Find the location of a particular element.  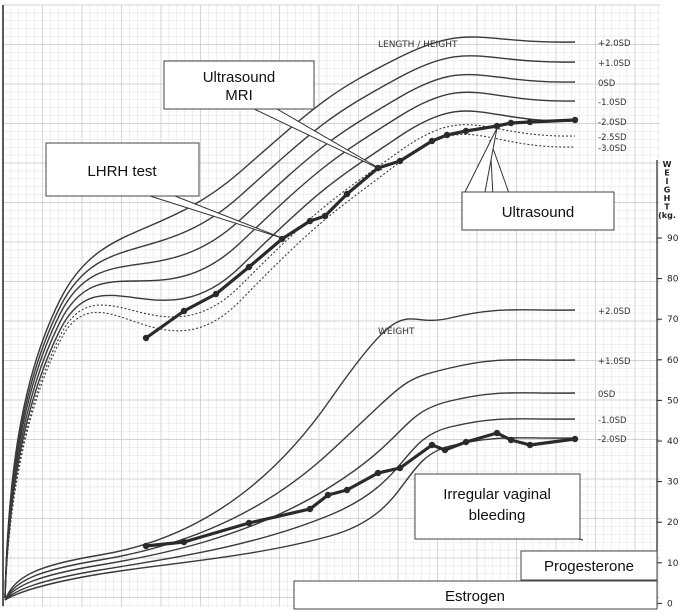

right-axis-title-letter: G is located at coordinates (667, 190).